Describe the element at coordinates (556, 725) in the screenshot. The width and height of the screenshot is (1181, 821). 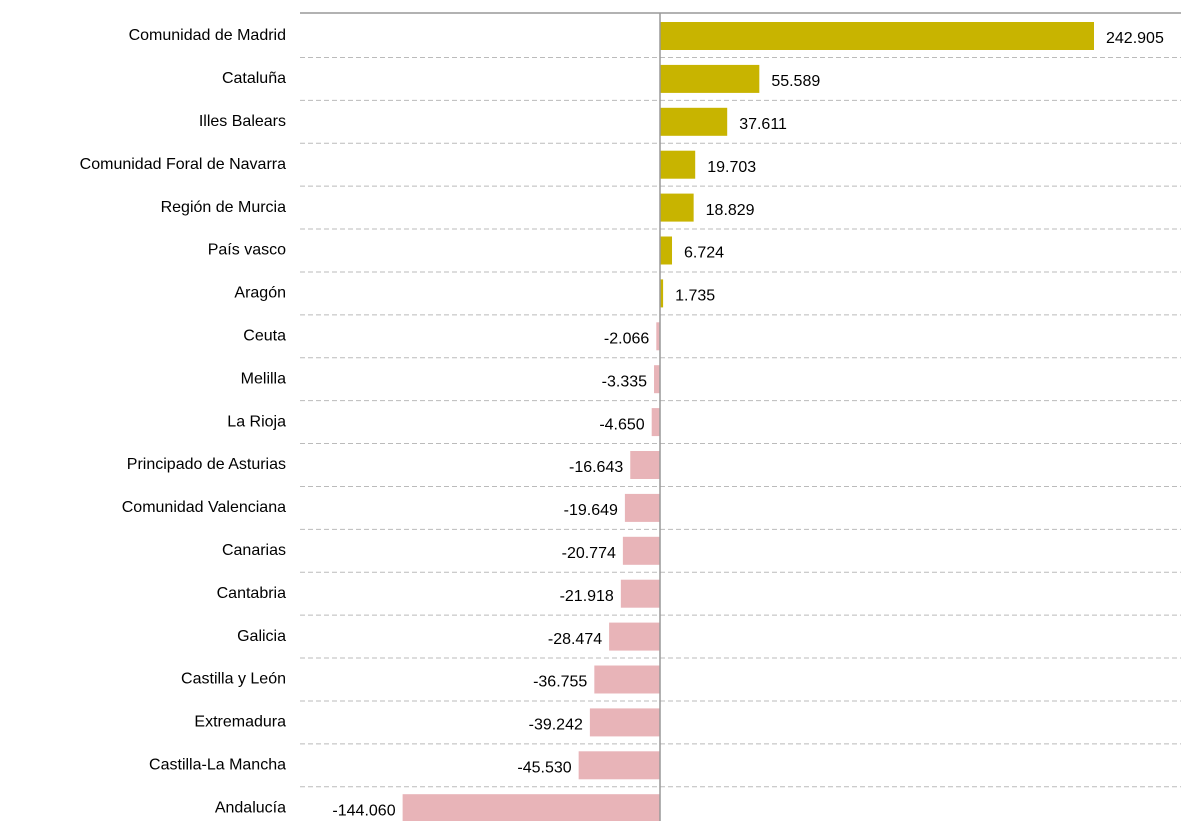
I see `value-label: -39.242` at that location.